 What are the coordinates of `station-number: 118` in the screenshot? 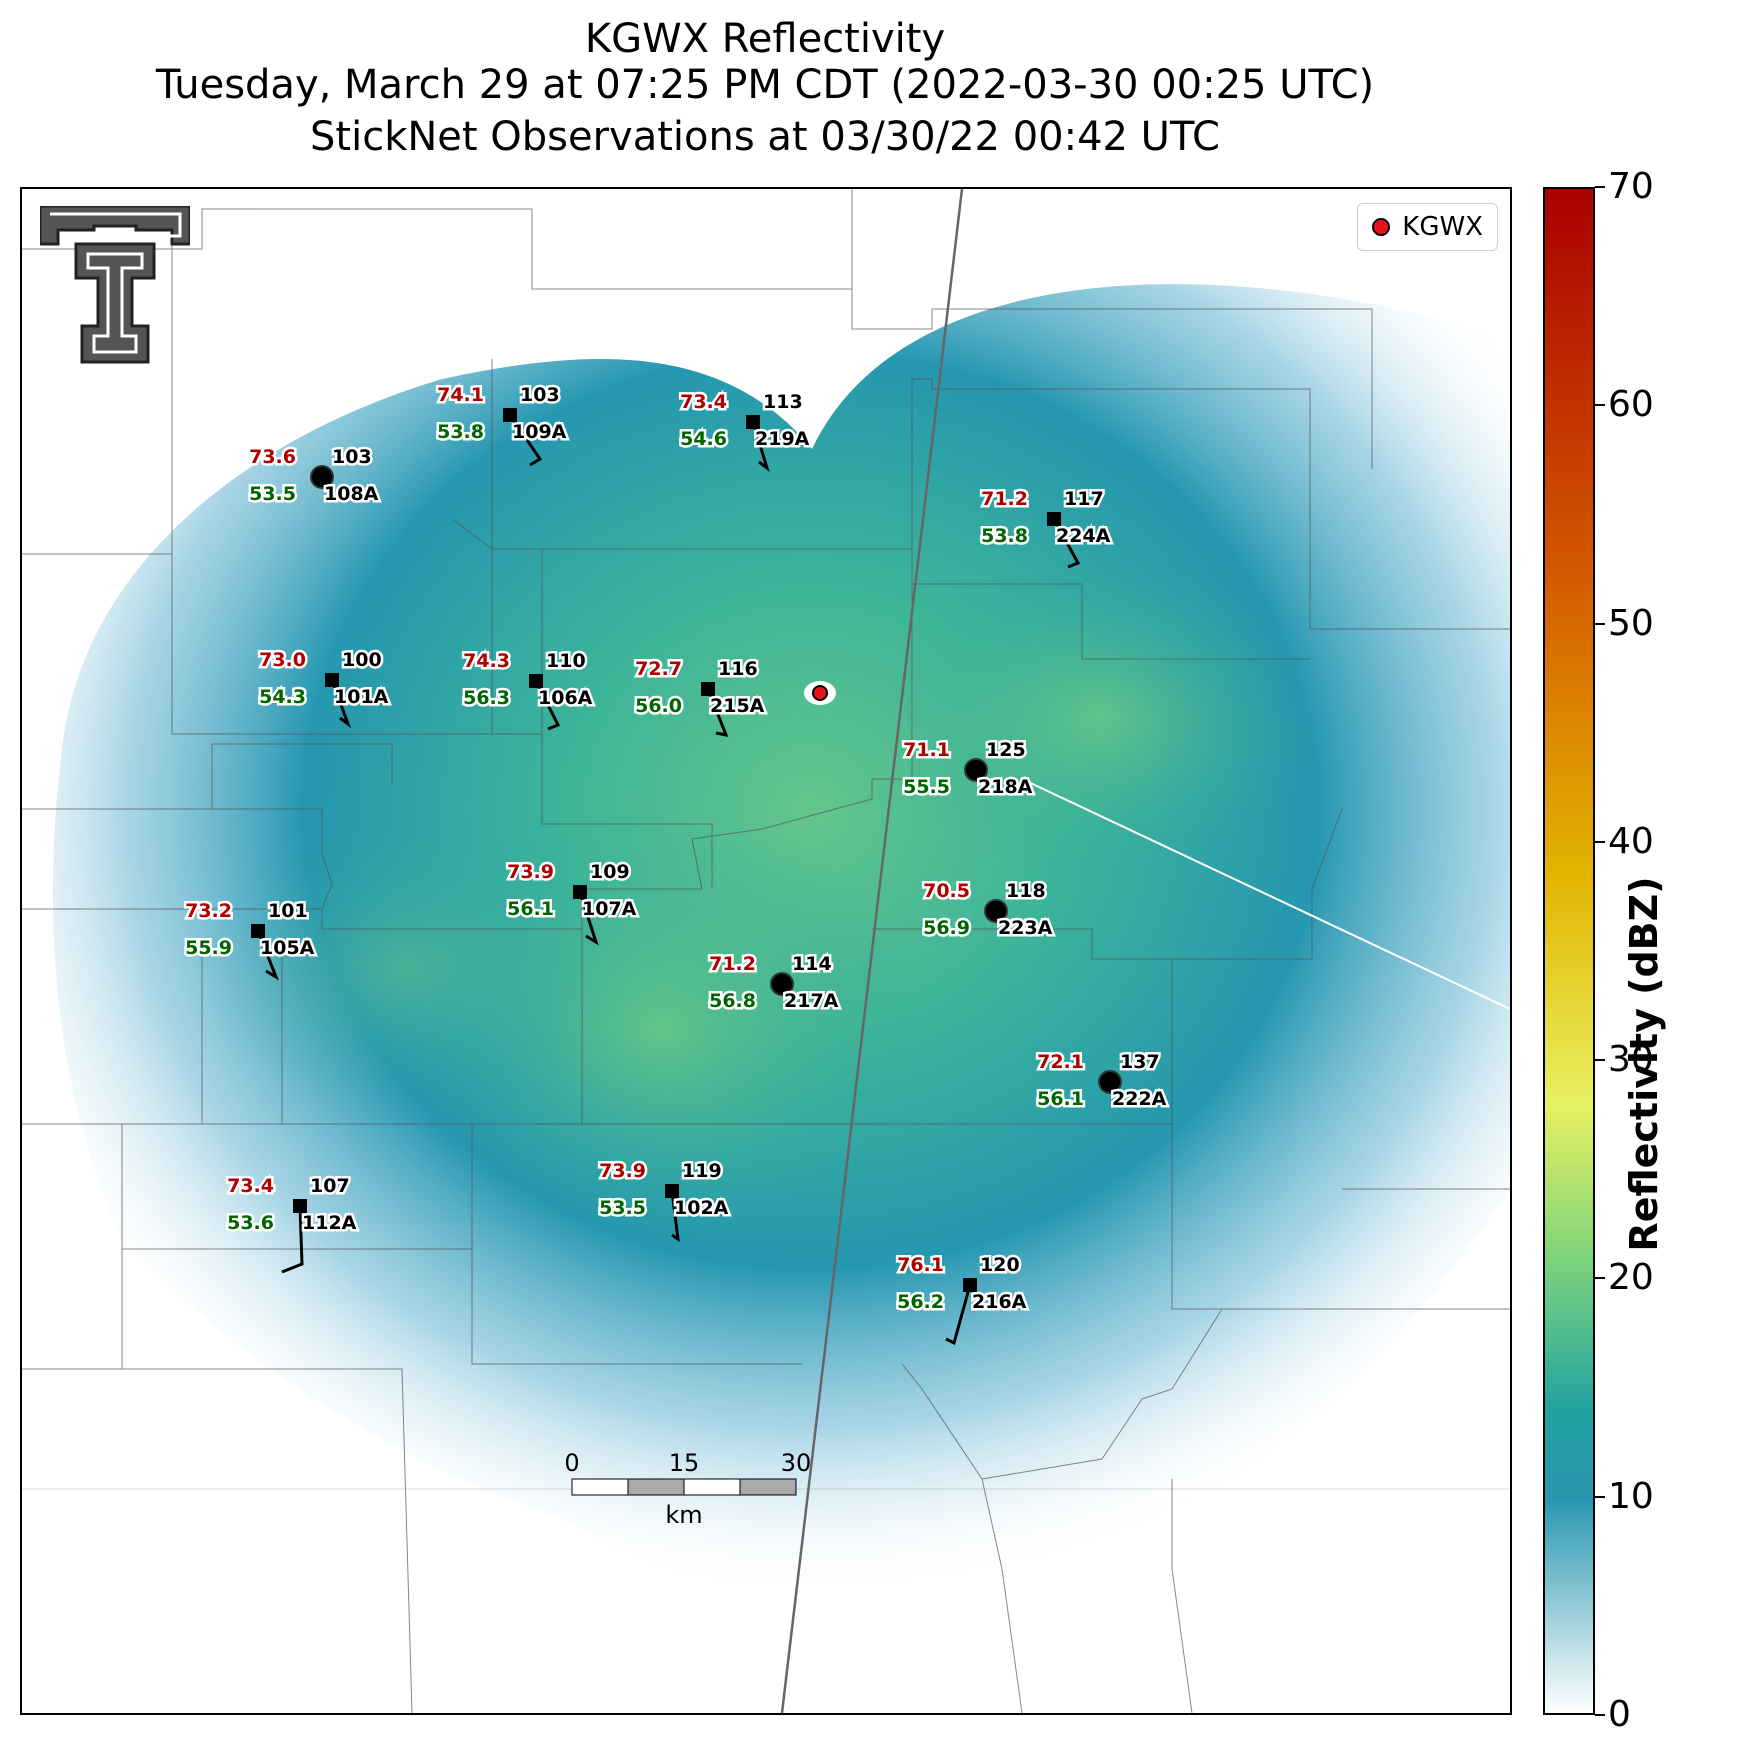 It's located at (1026, 891).